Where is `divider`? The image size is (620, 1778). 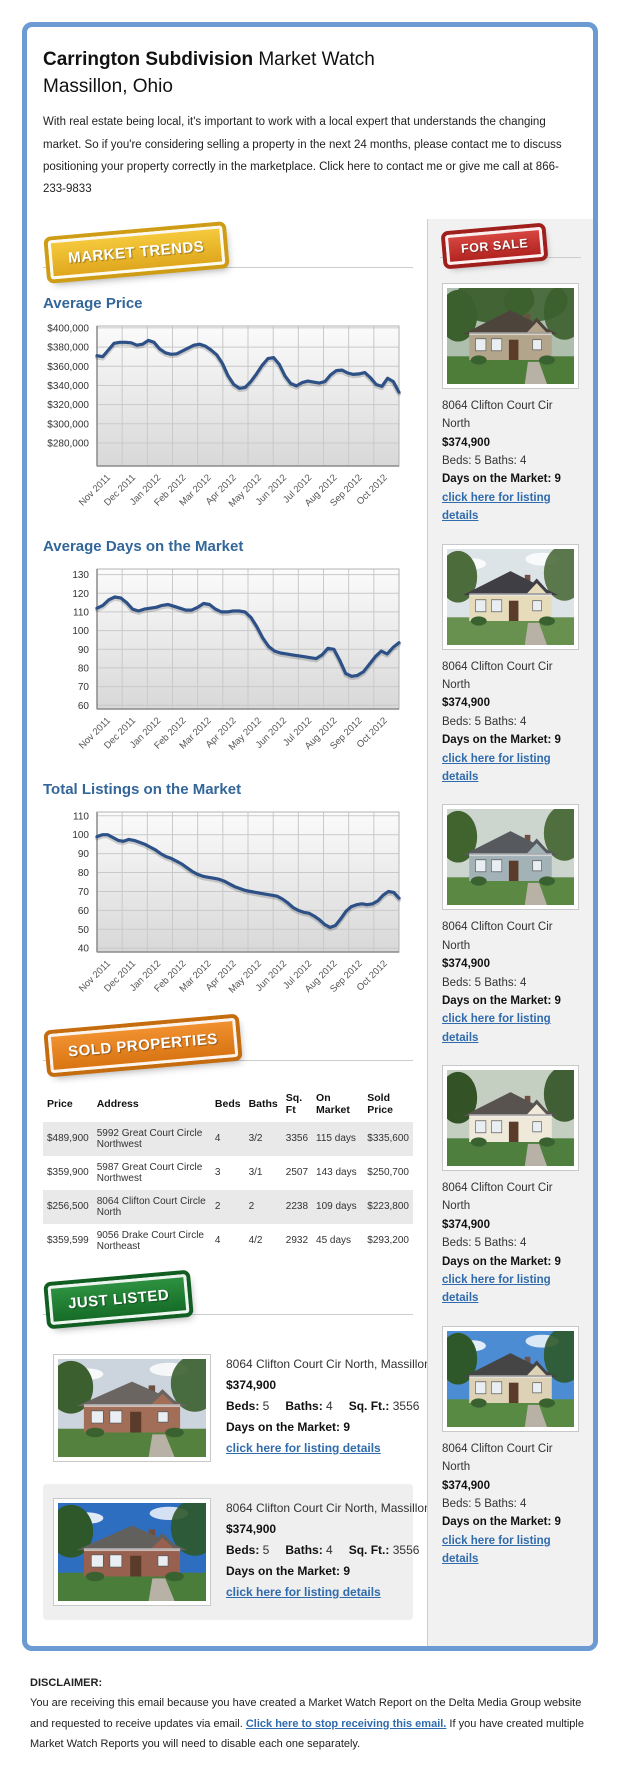
divider is located at coordinates (228, 1060).